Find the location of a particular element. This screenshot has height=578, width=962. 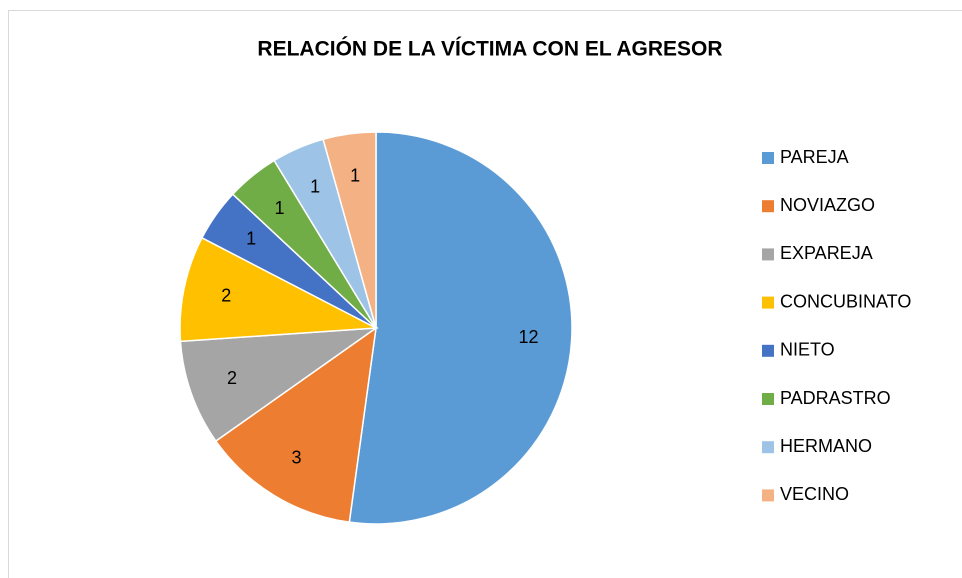

legend-label: NOVIAZGO is located at coordinates (827, 205).